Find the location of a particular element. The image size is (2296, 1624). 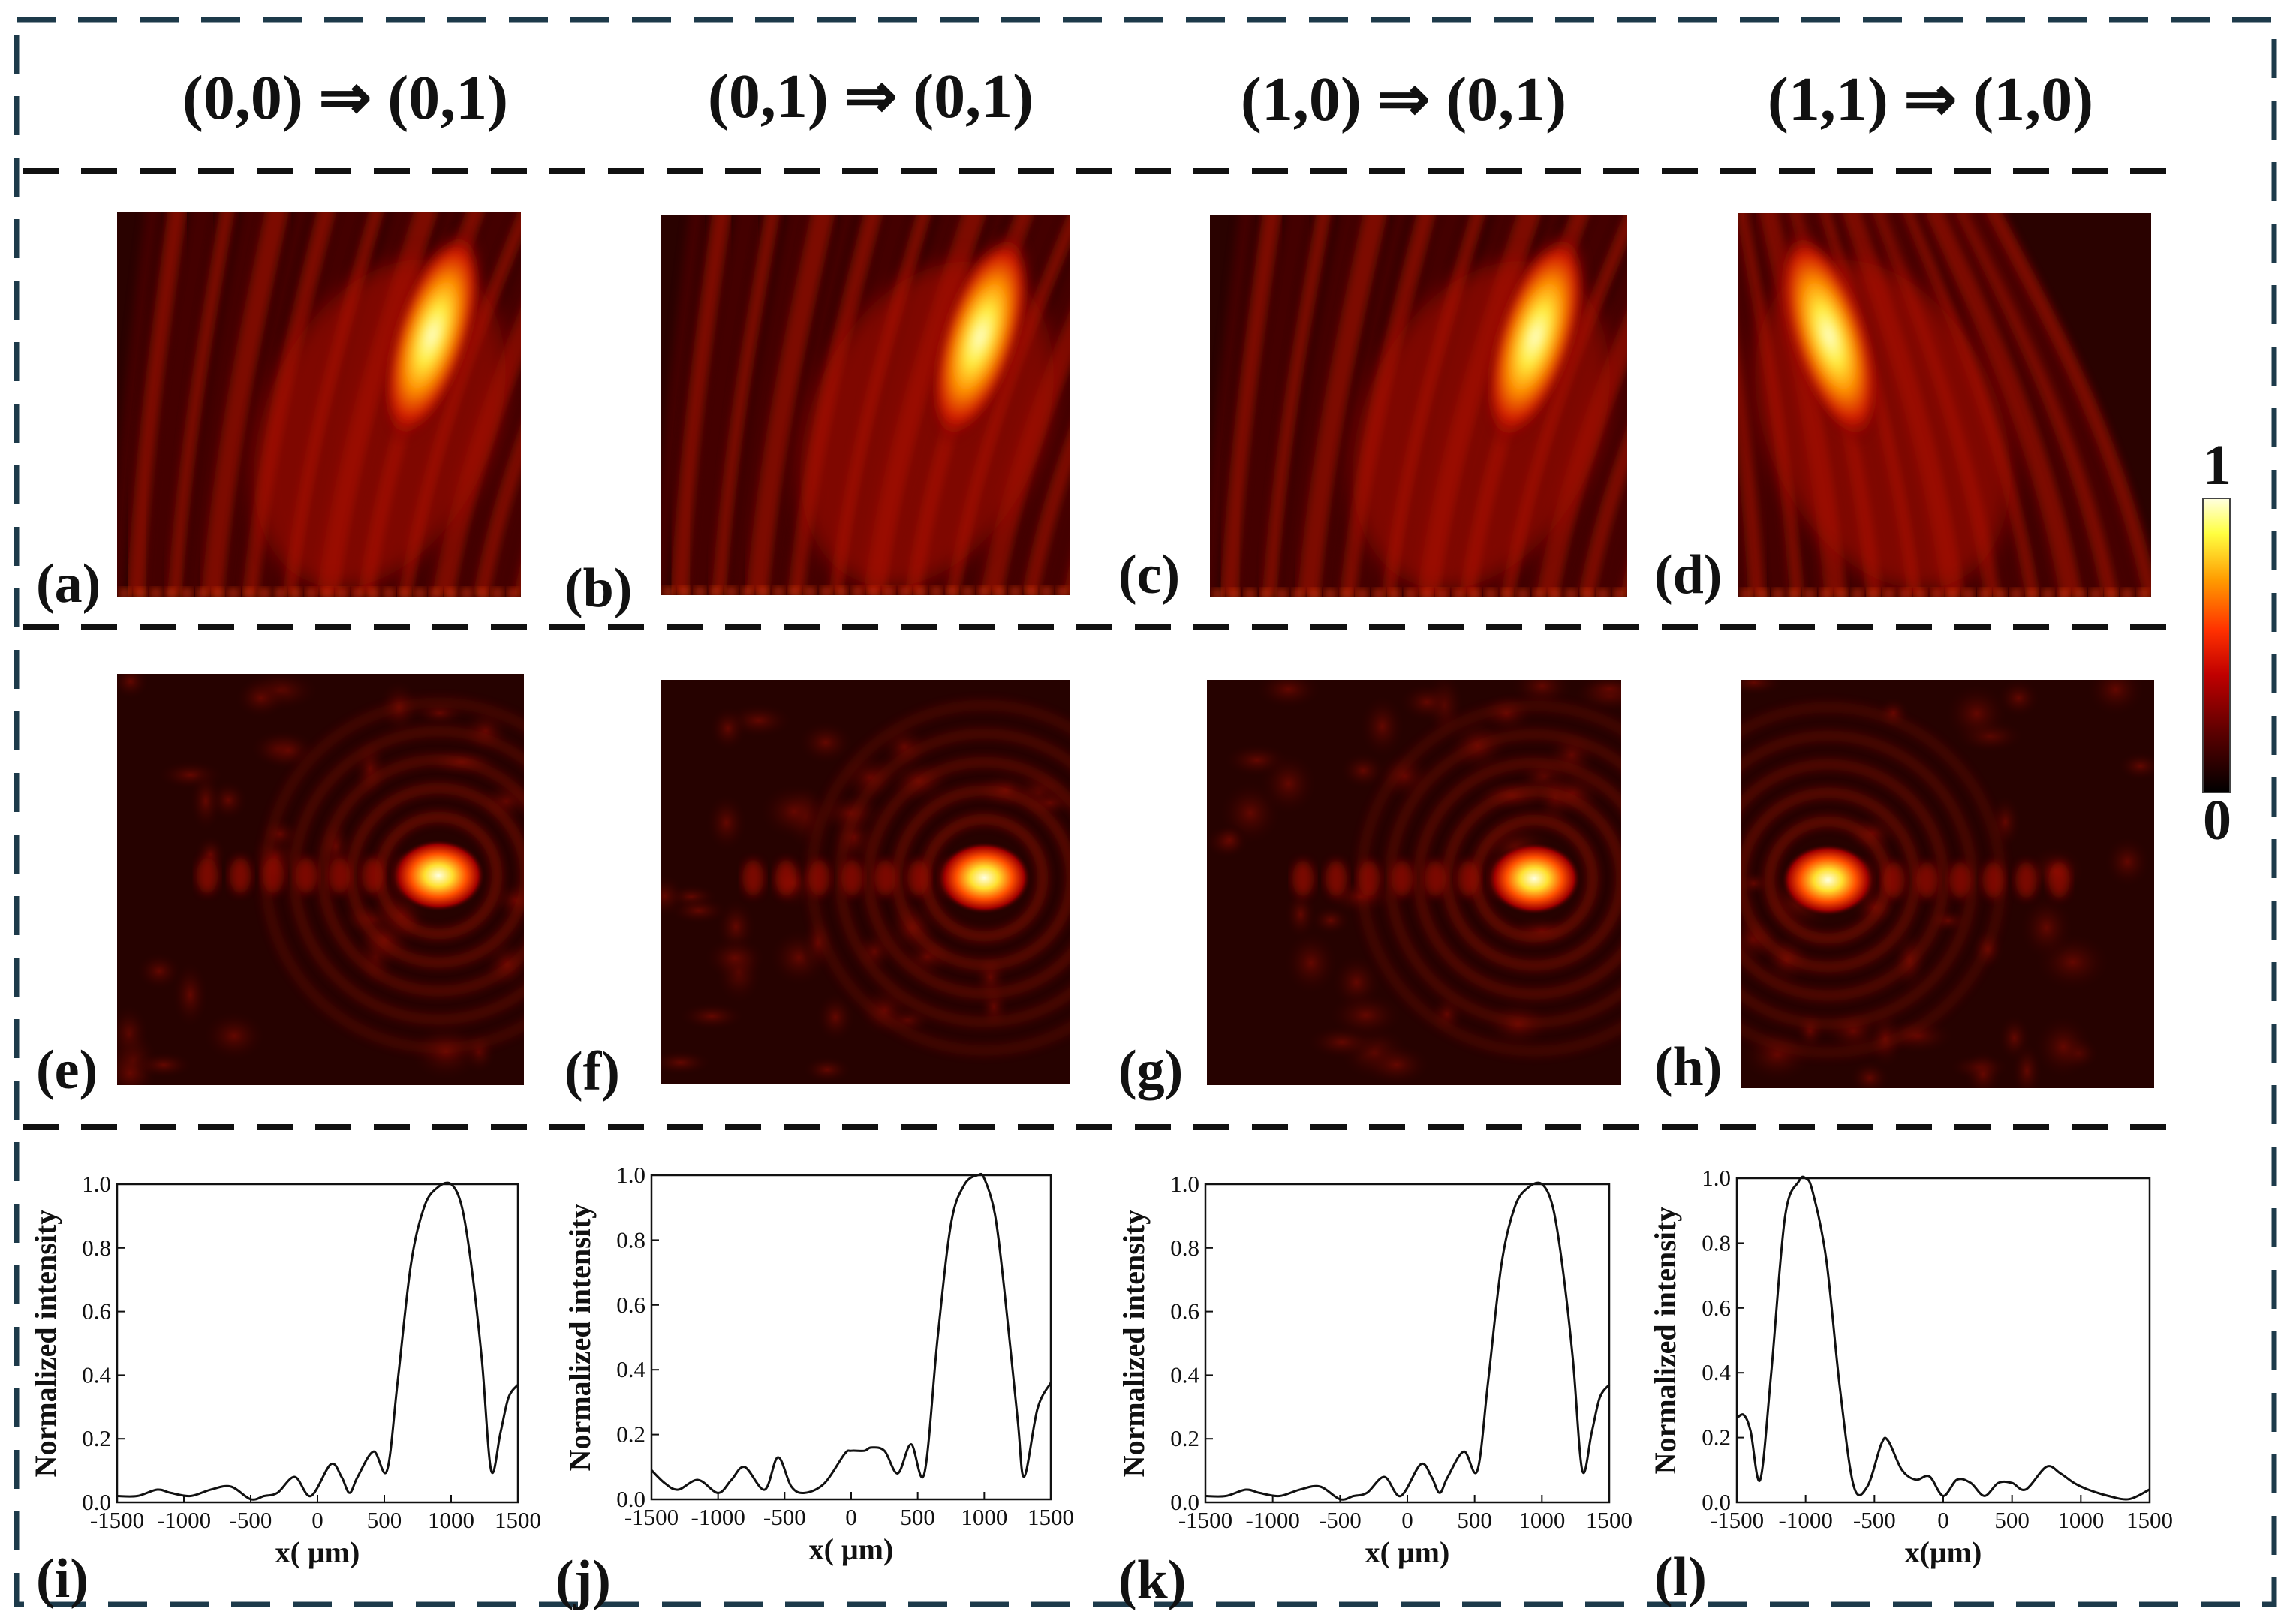

x-tick-label: 0 is located at coordinates (1943, 1520).